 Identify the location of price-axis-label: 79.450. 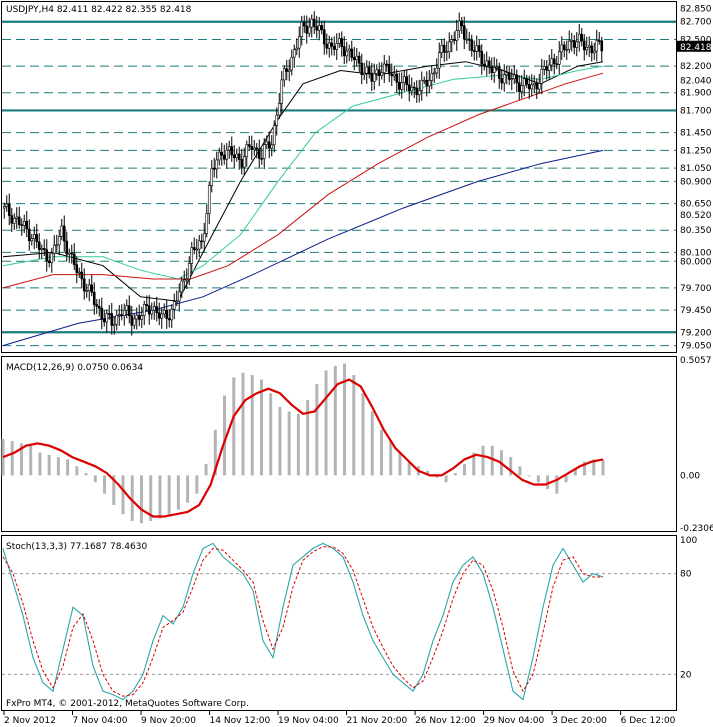
(696, 311).